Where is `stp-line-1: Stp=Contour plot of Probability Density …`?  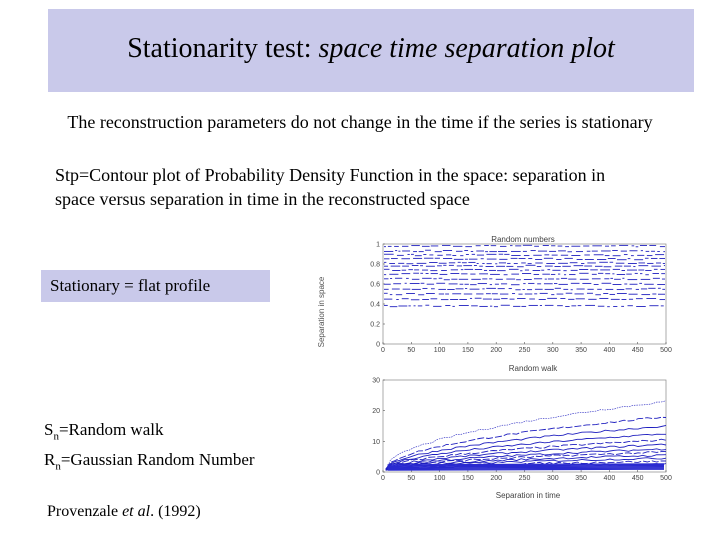
stp-line-1: Stp=Contour plot of Probability Density … is located at coordinates (330, 175).